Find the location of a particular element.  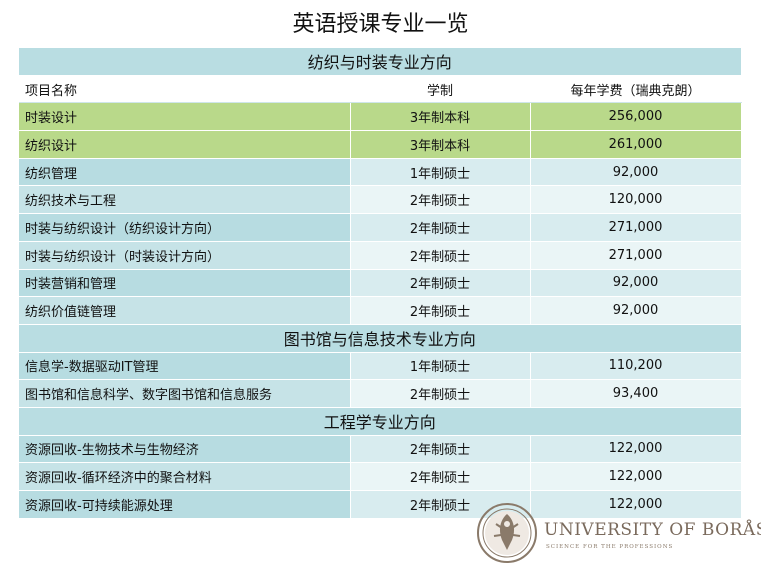

section-header: 工程学专业方向 is located at coordinates (380, 421).